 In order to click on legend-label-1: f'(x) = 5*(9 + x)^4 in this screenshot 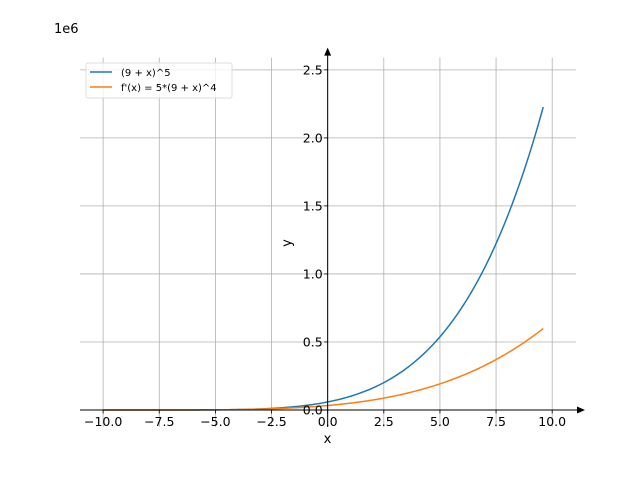, I will do `click(169, 88)`.